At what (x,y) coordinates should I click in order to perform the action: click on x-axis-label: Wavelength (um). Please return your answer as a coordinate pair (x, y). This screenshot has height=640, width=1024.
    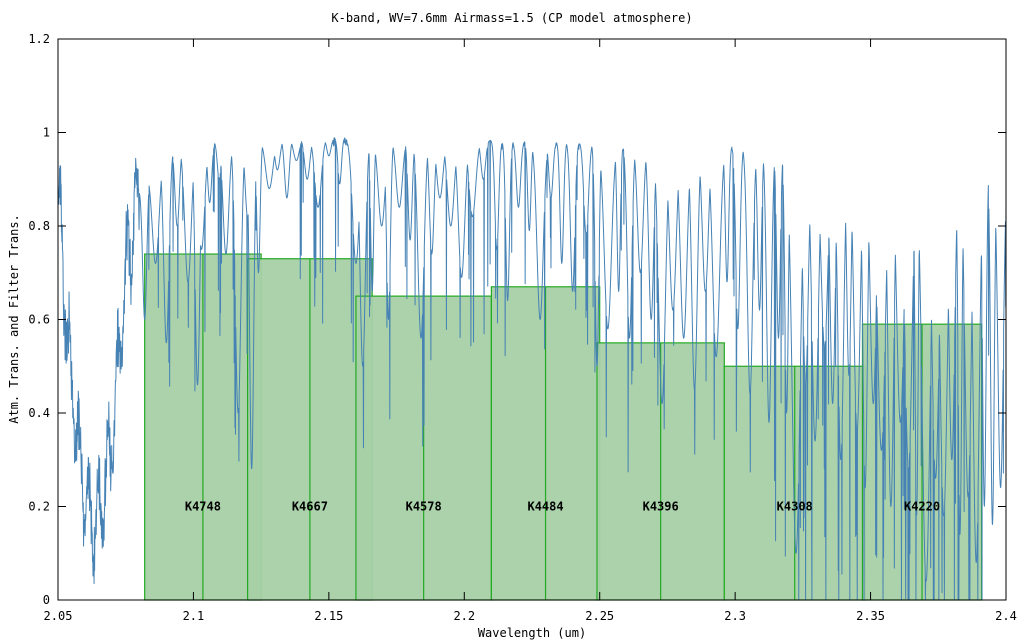
    Looking at the image, I should click on (532, 633).